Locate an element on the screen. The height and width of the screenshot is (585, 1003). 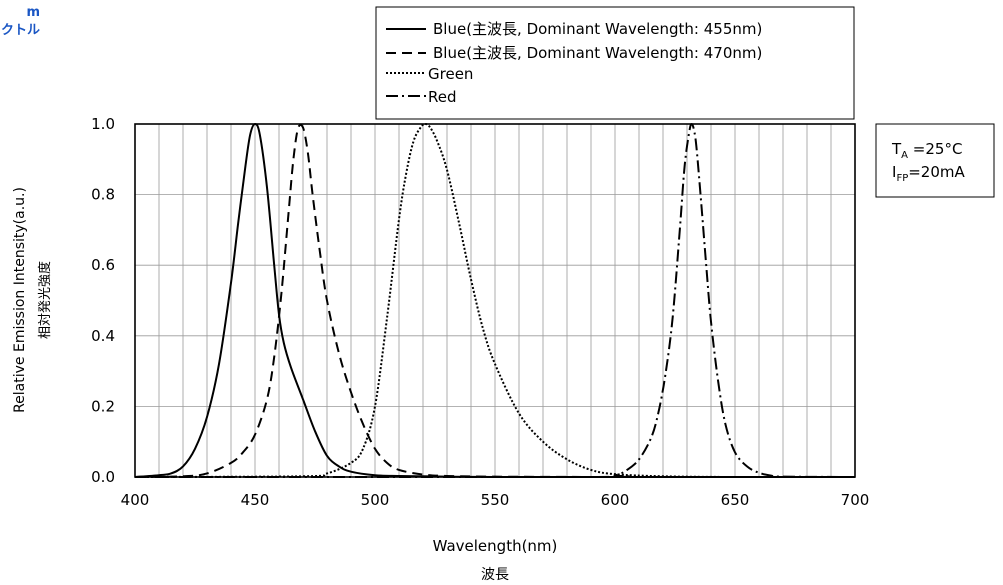
y-tick-label: 1.0 is located at coordinates (103, 124).